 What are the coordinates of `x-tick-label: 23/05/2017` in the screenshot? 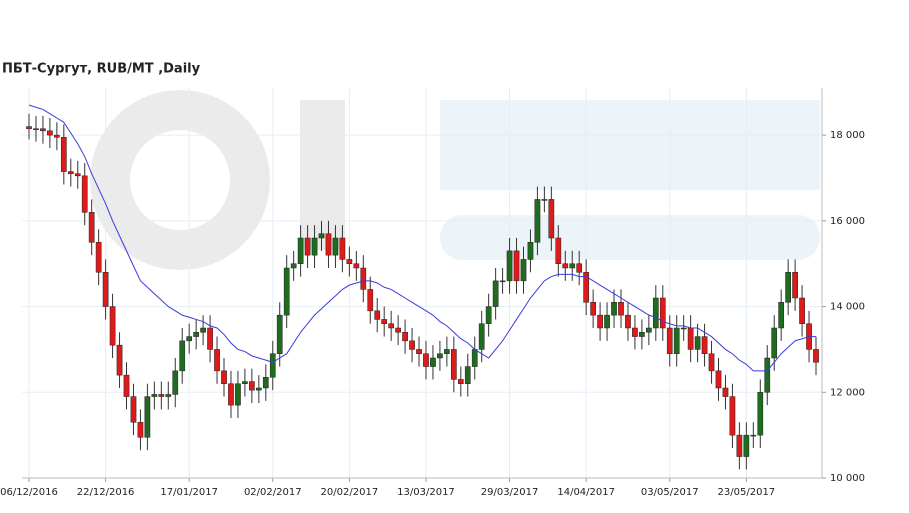 It's located at (747, 492).